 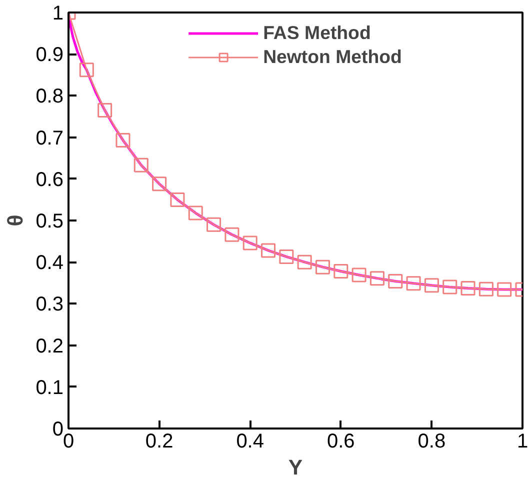 I want to click on x-tick-label: 0.4, so click(x=250, y=441).